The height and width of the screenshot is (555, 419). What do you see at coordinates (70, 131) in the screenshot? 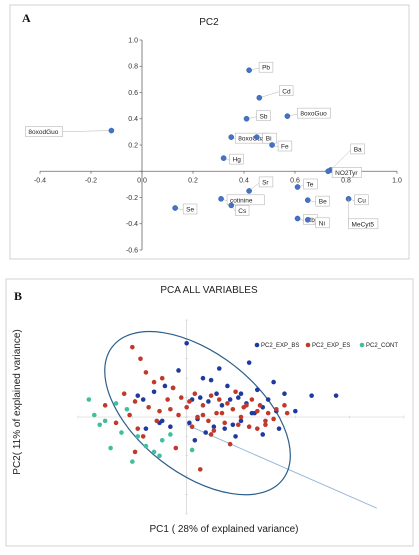
I see `a-point-8oxodguo: 8oxodGuo` at bounding box center [70, 131].